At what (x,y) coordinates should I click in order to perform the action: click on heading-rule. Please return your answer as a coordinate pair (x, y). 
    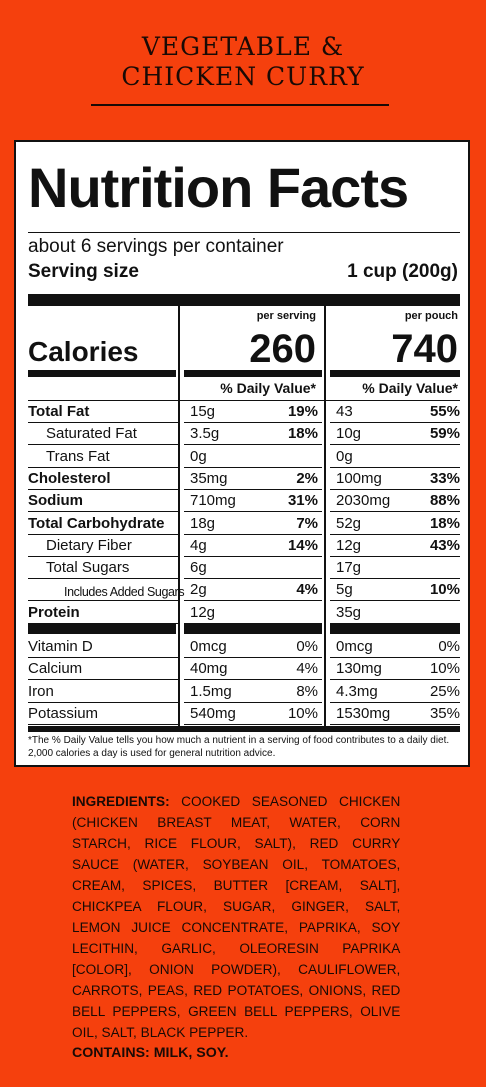
    Looking at the image, I should click on (244, 232).